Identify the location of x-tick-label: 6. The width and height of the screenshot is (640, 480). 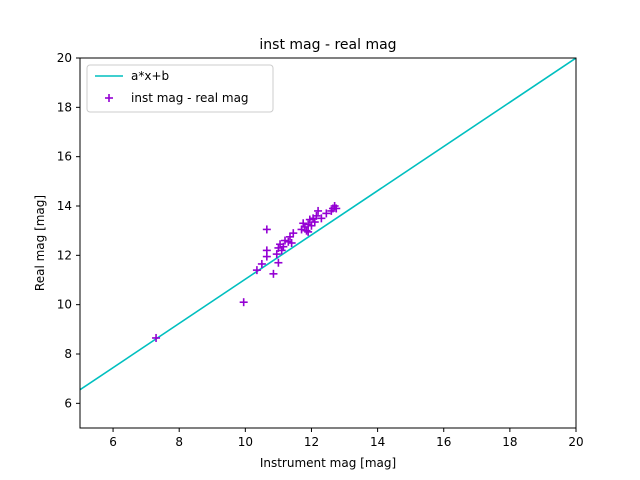
(113, 442).